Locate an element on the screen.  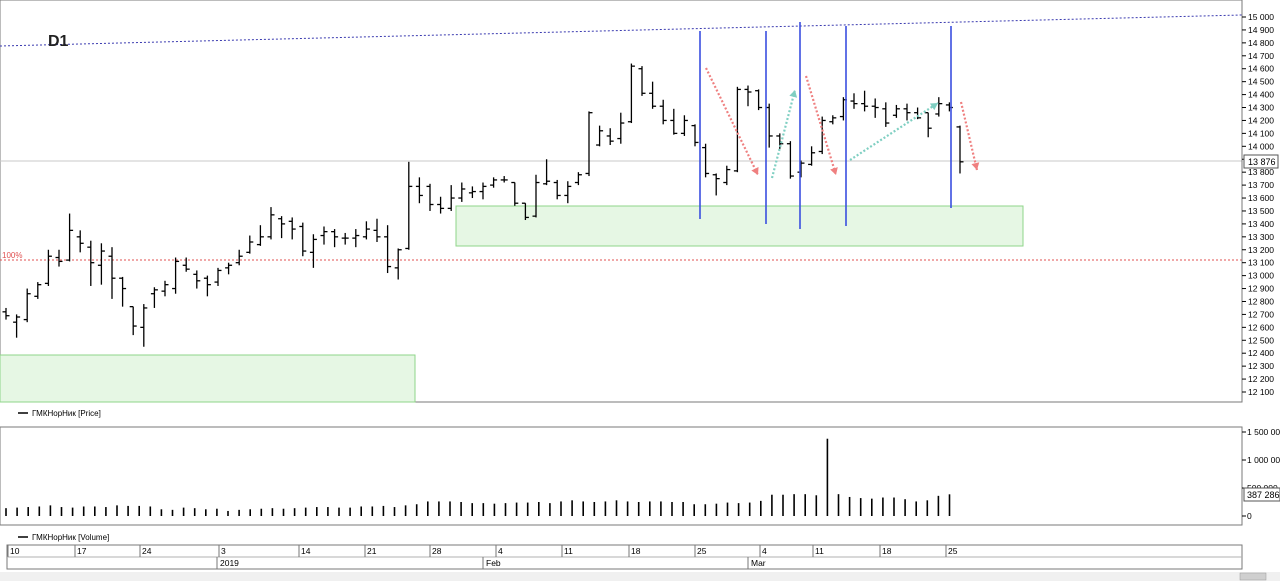
volume-tick-label: 1 500 000 is located at coordinates (1263, 432).